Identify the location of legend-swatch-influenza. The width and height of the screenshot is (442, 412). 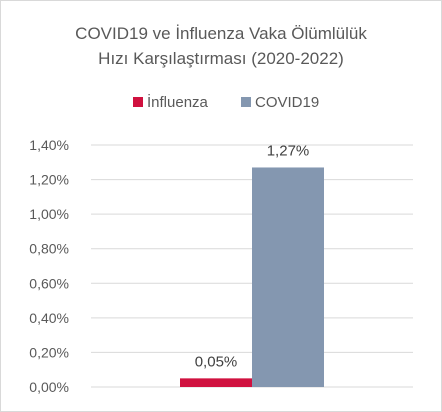
(138, 102).